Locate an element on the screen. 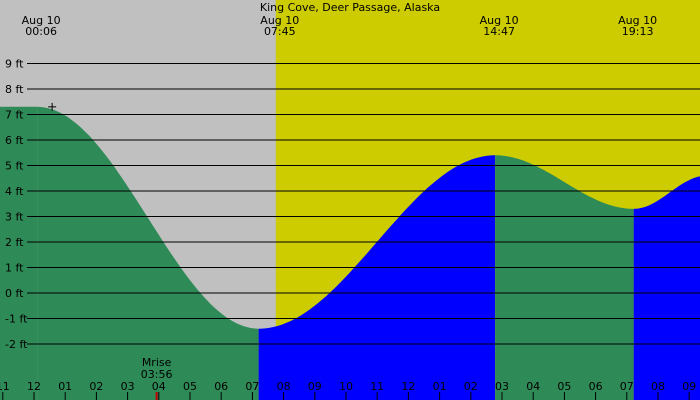 This screenshot has height=400, width=700. y-tick-label: 7 ft is located at coordinates (14, 115).